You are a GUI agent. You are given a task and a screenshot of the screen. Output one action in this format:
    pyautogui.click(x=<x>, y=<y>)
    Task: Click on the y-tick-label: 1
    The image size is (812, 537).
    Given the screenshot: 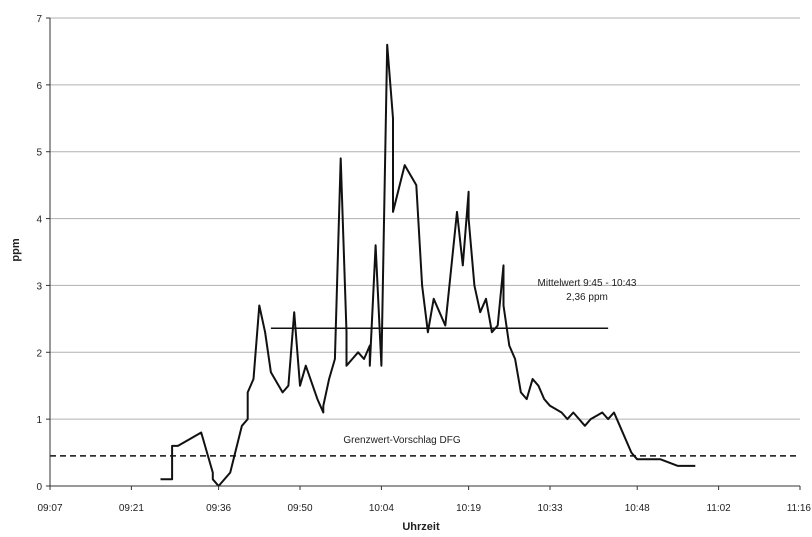 What is the action you would take?
    pyautogui.click(x=39, y=420)
    